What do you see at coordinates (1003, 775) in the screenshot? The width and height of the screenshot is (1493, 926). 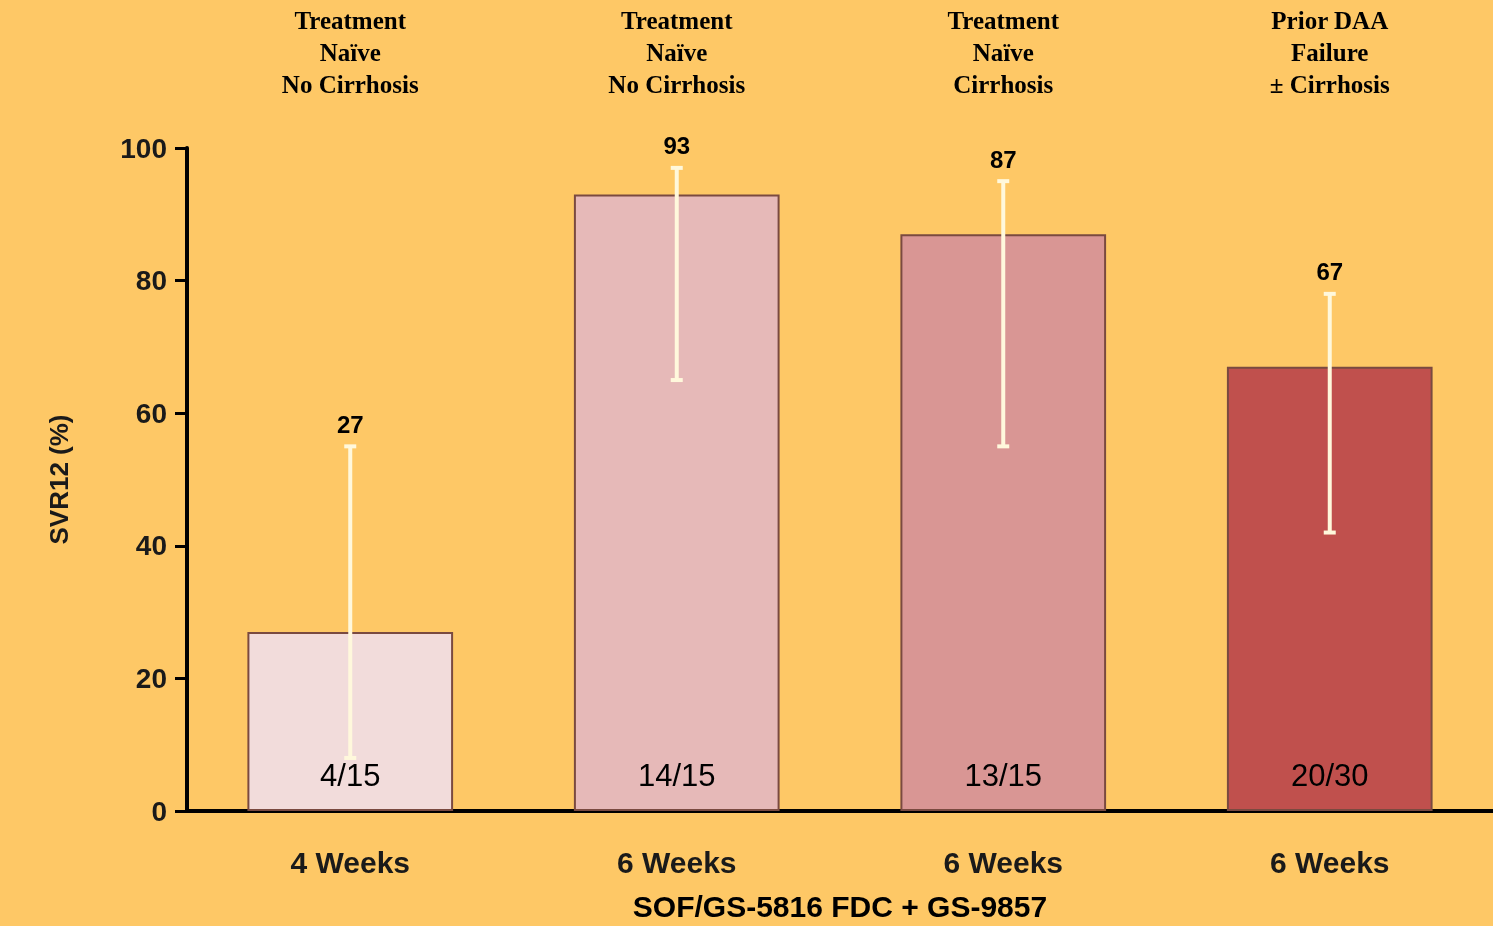 I see `annotation: 13/15` at bounding box center [1003, 775].